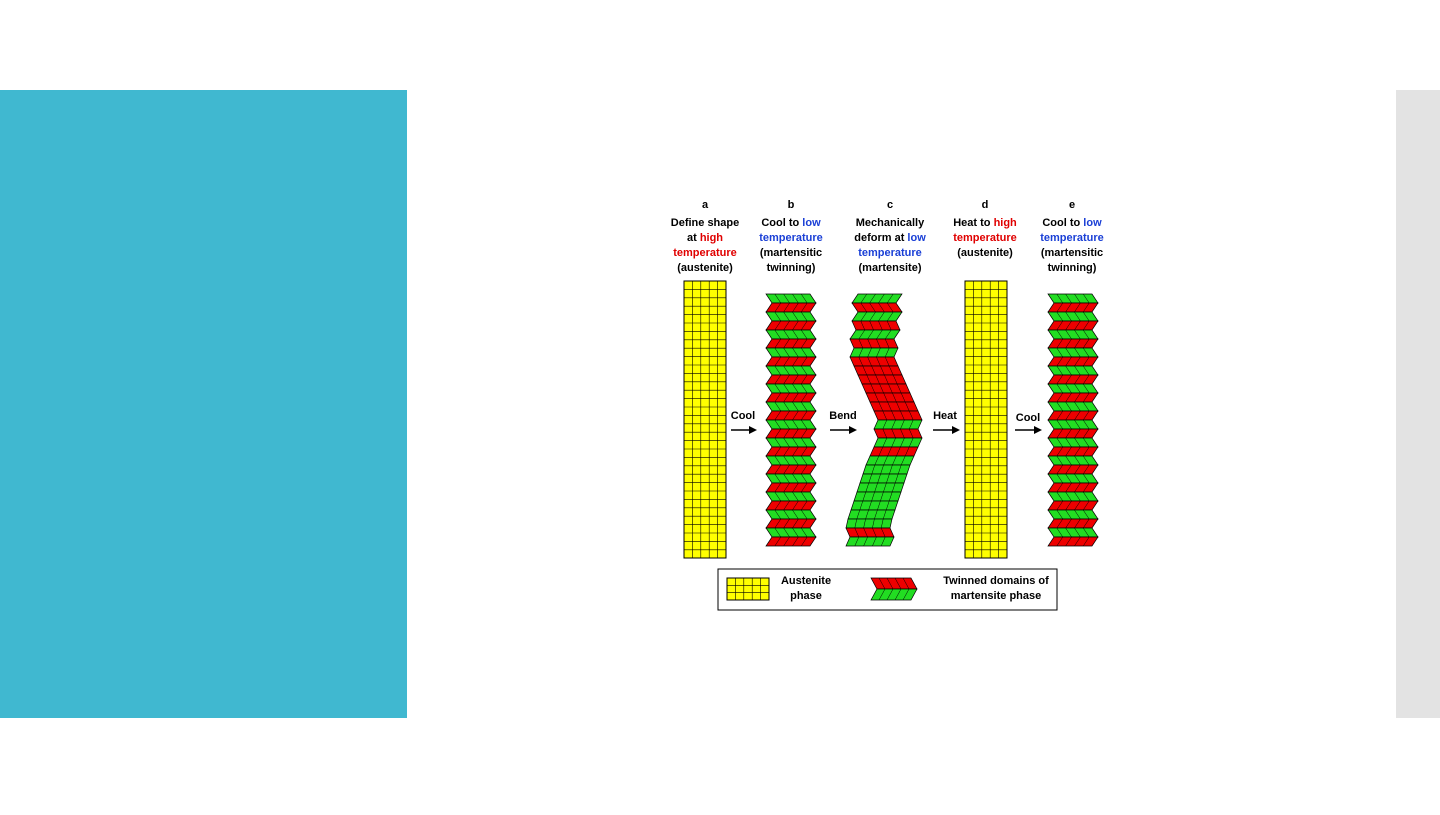 Image resolution: width=1440 pixels, height=815 pixels. I want to click on legend-label: phase, so click(806, 596).